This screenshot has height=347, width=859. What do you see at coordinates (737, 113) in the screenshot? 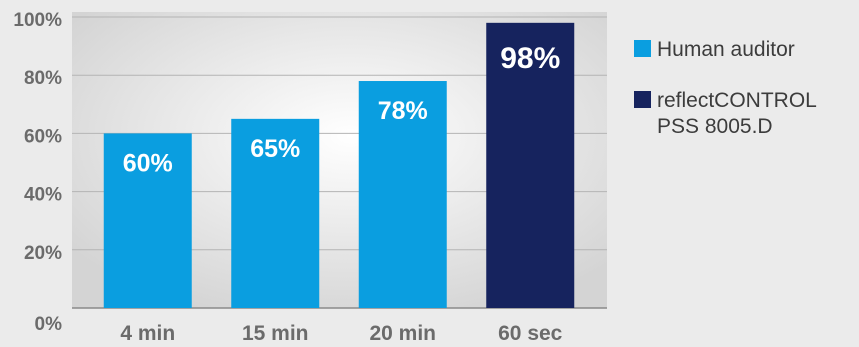
I see `legend-label: reflectCONTROL PSS 8005.D` at bounding box center [737, 113].